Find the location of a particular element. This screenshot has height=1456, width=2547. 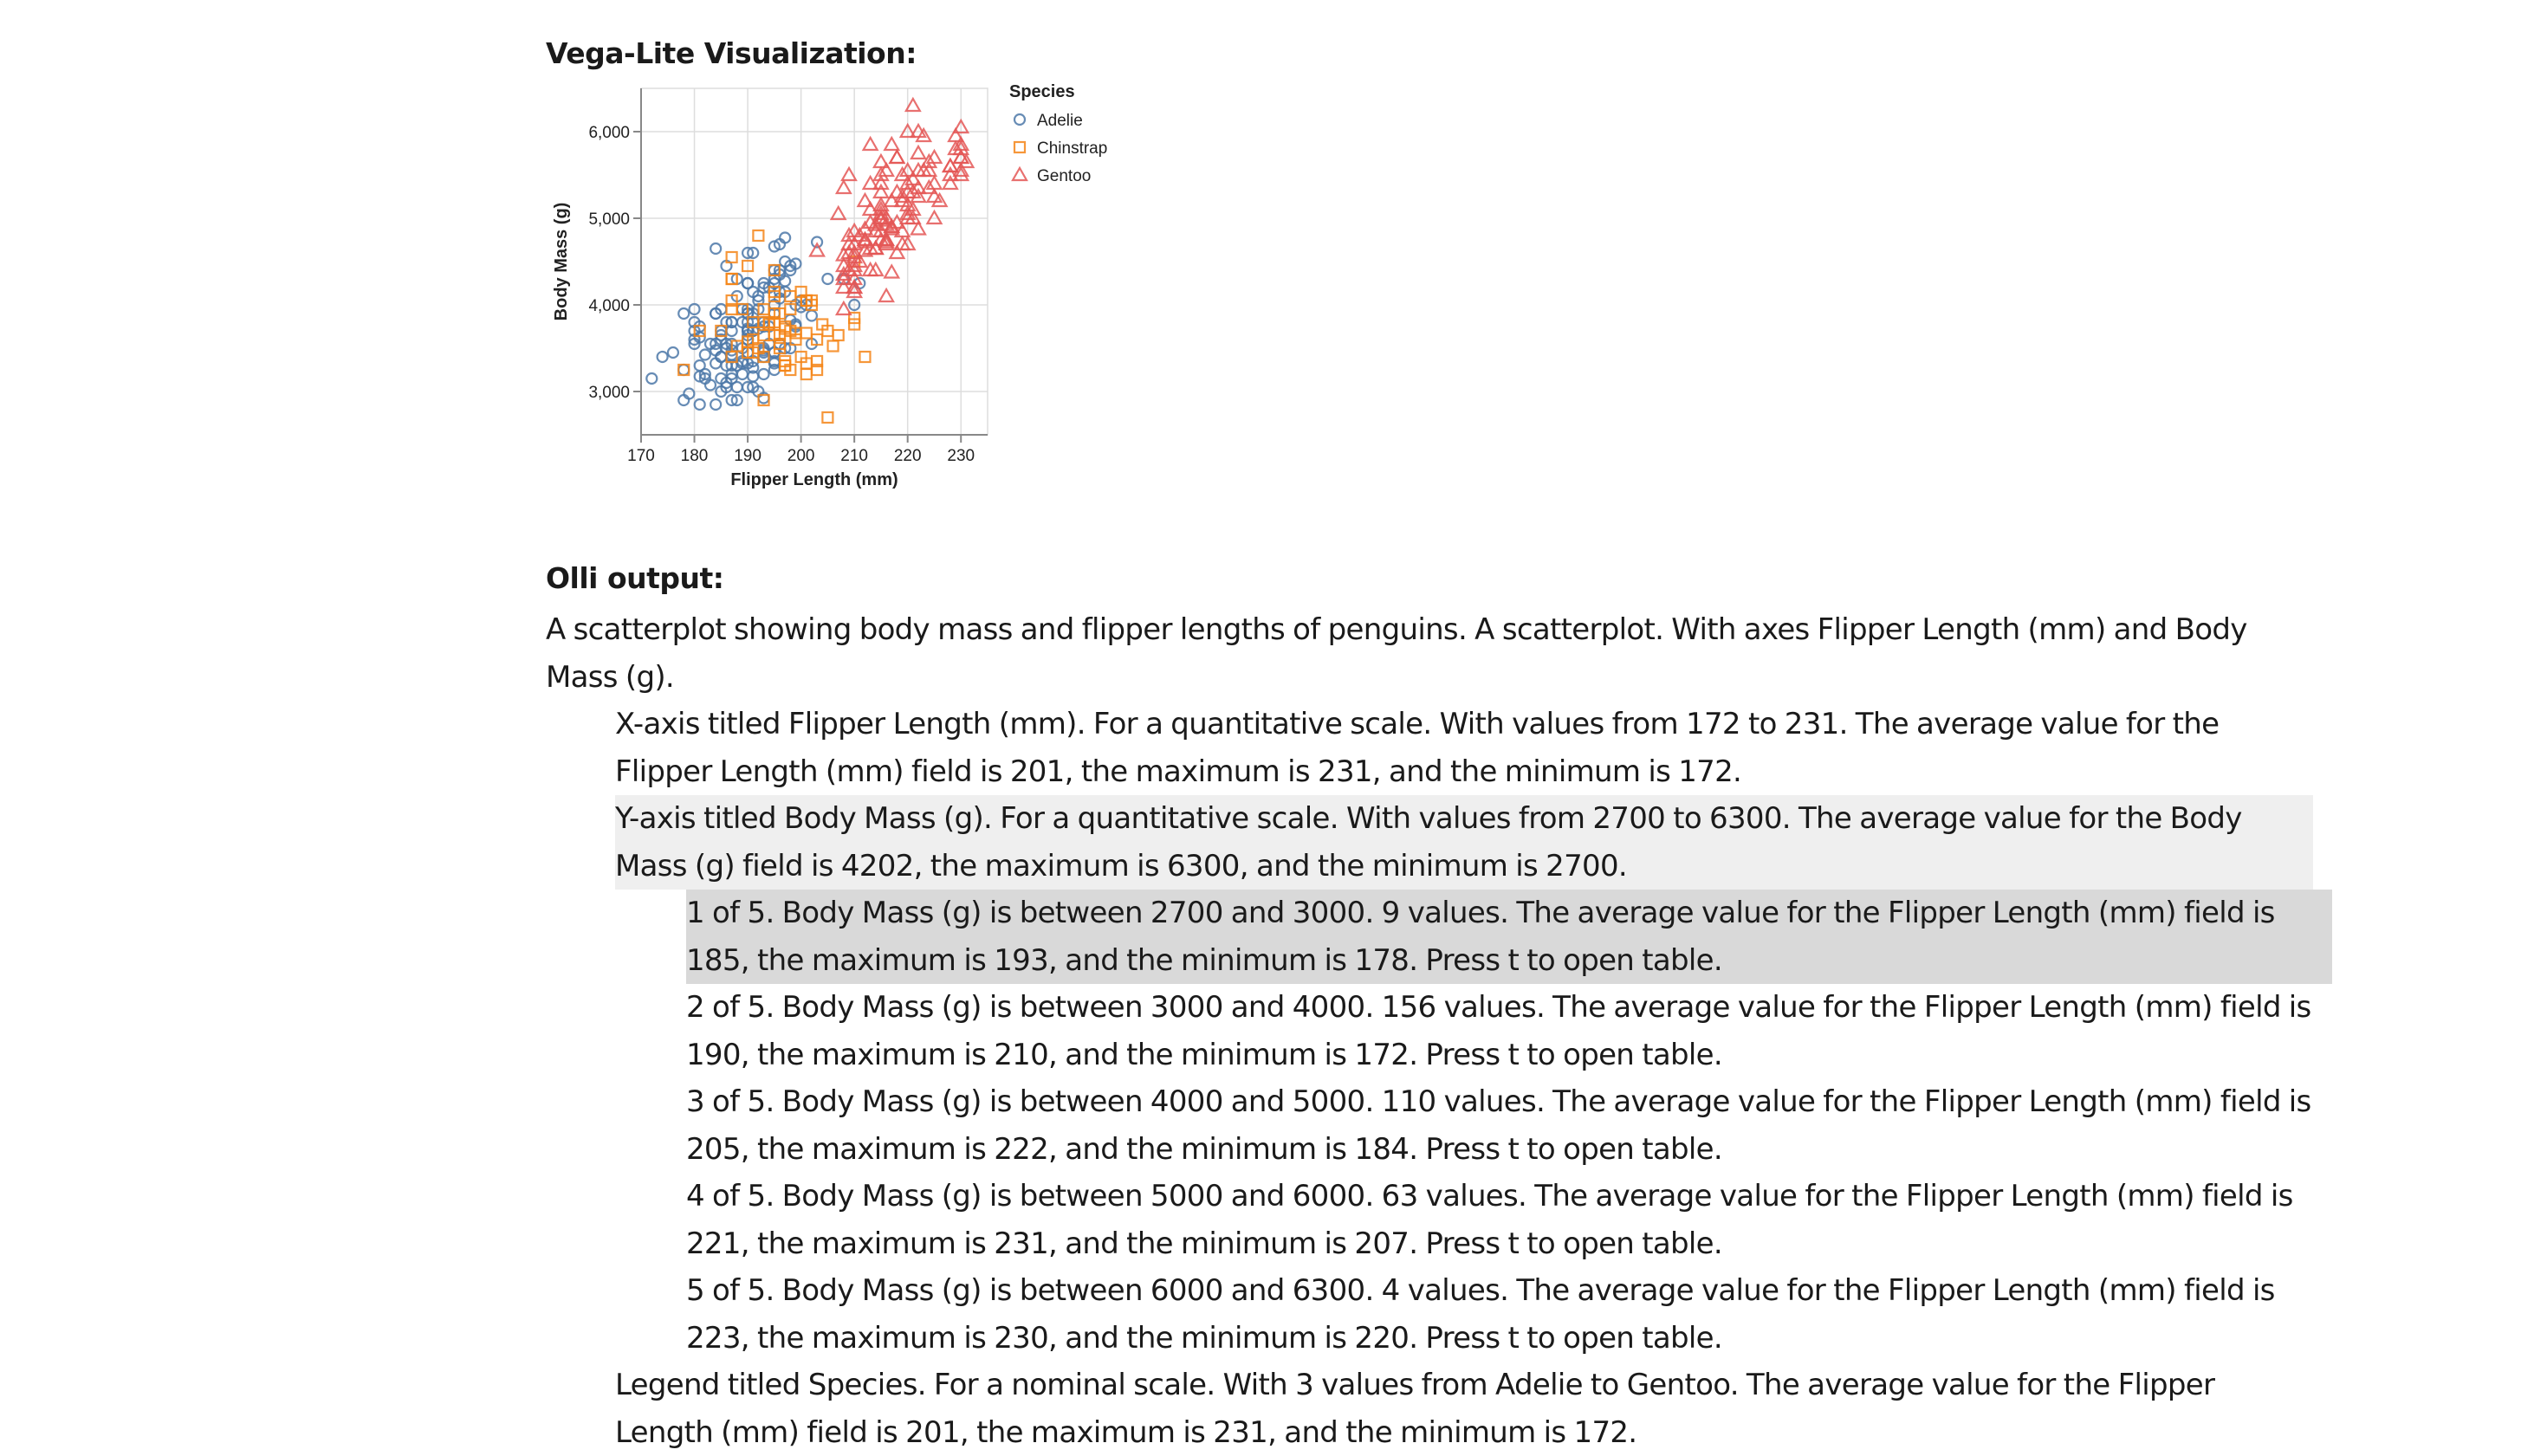

legend-entry-chinstrap is located at coordinates (1020, 147).